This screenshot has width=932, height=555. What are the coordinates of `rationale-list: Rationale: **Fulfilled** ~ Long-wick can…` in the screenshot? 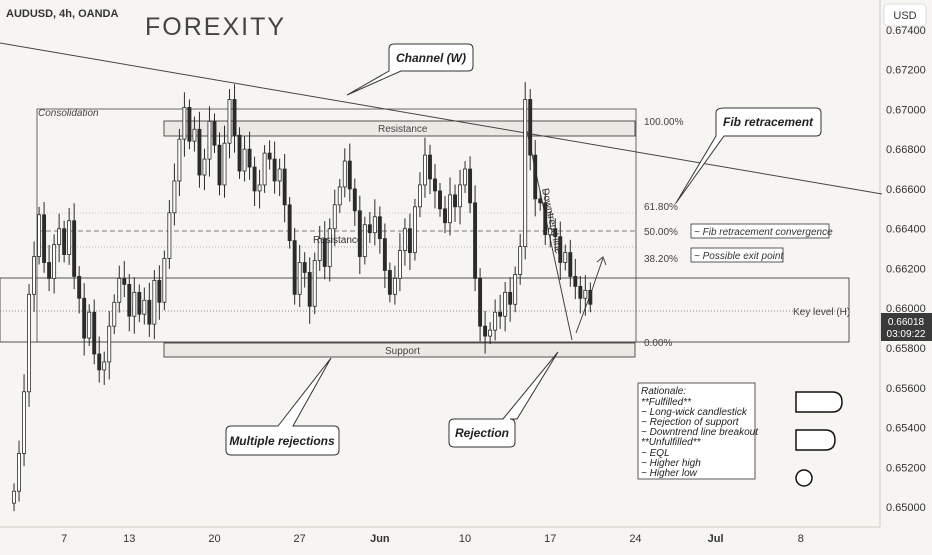 It's located at (700, 432).